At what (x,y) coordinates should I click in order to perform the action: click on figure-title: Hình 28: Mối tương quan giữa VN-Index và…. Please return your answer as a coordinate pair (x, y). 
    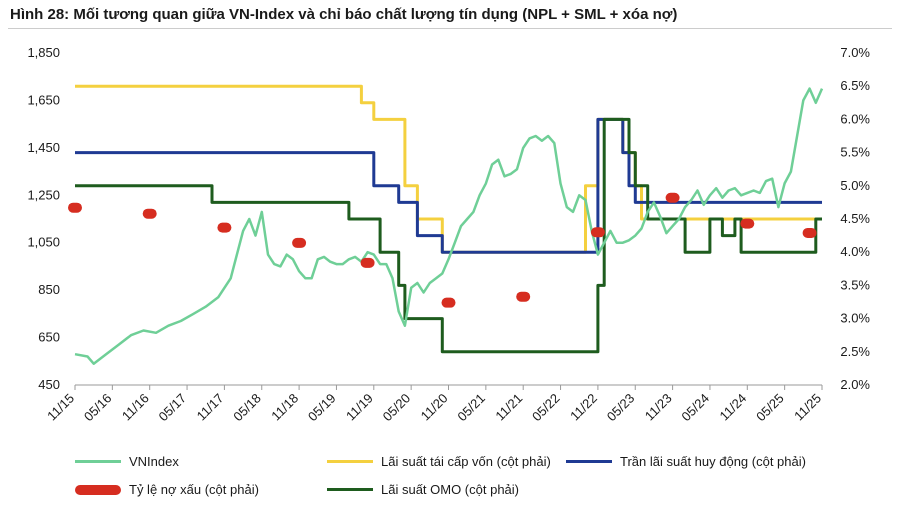
    Looking at the image, I should click on (344, 14).